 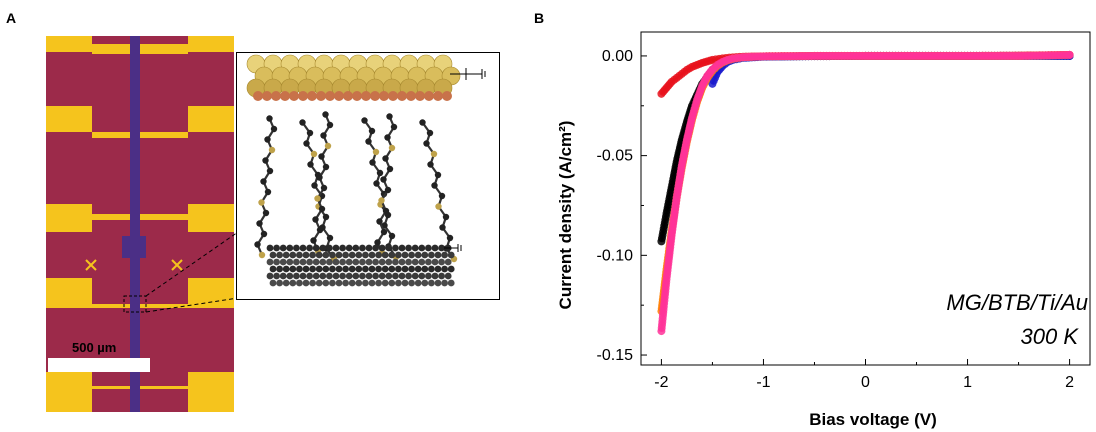 What do you see at coordinates (468, 74) in the screenshot?
I see `ground-icon-top` at bounding box center [468, 74].